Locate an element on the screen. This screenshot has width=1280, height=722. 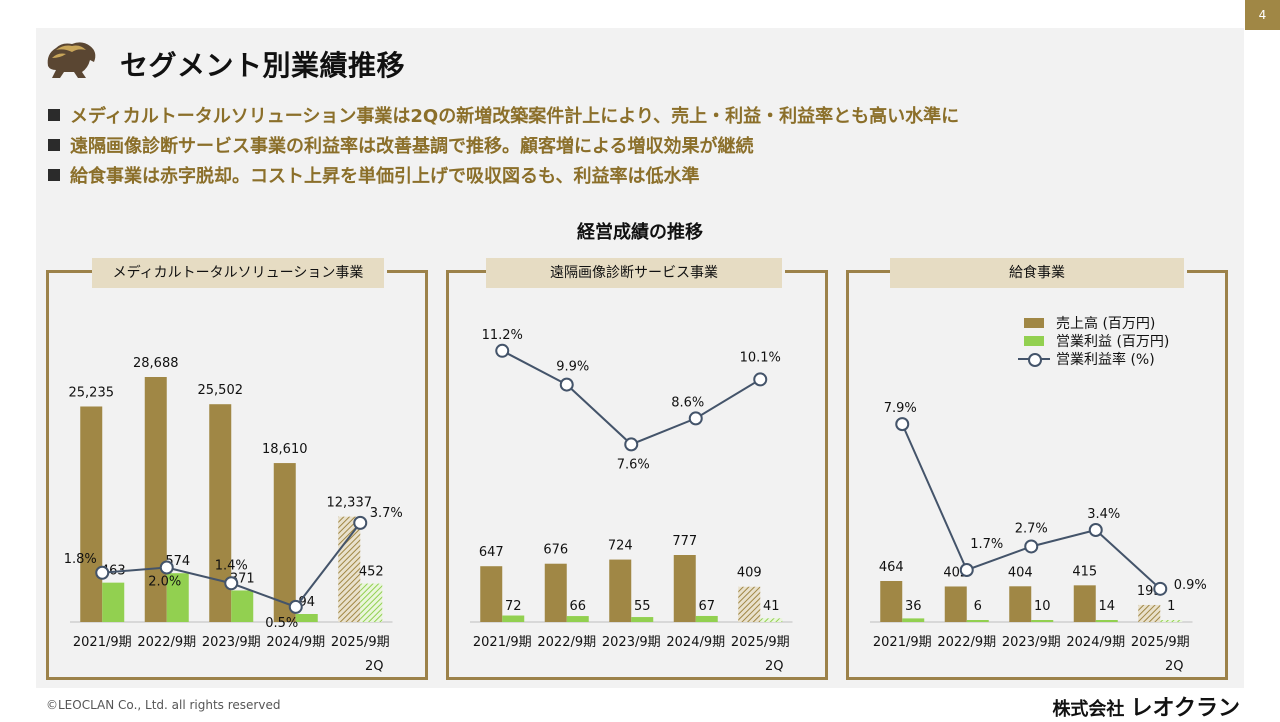
bullet-text: 遠隔画像診断サービス事業の利益率は改善基調で推移。顧客増による増収効果が継続 is located at coordinates (412, 146).